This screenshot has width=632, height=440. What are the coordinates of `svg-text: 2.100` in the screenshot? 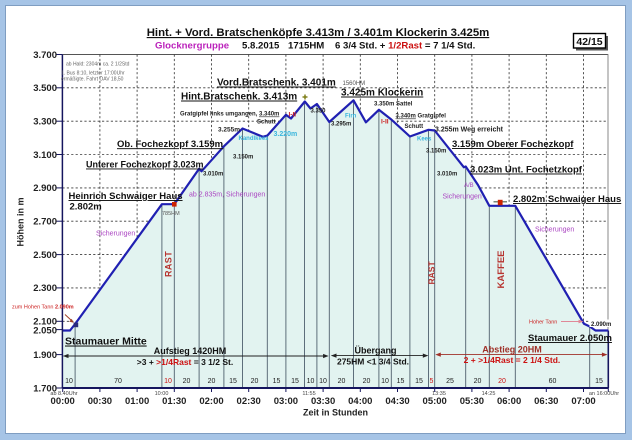 It's located at (45, 321).